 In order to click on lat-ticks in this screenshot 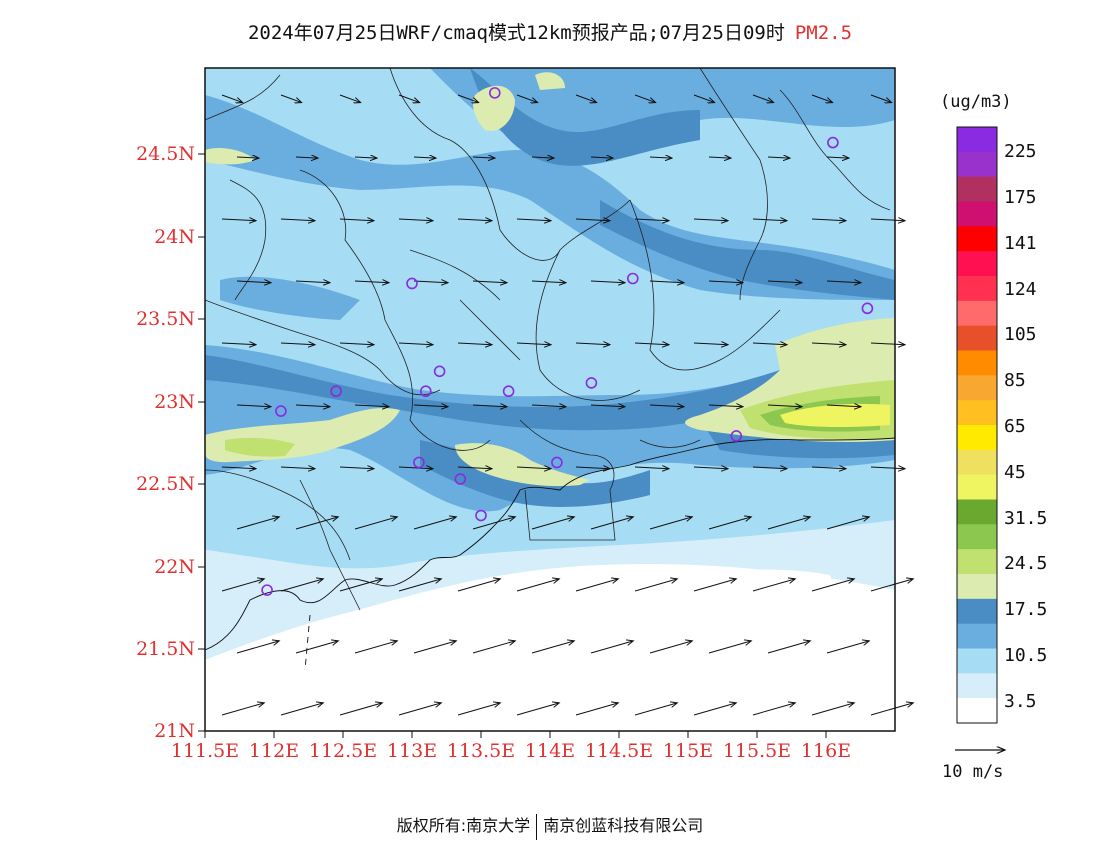, I will do `click(201, 442)`.